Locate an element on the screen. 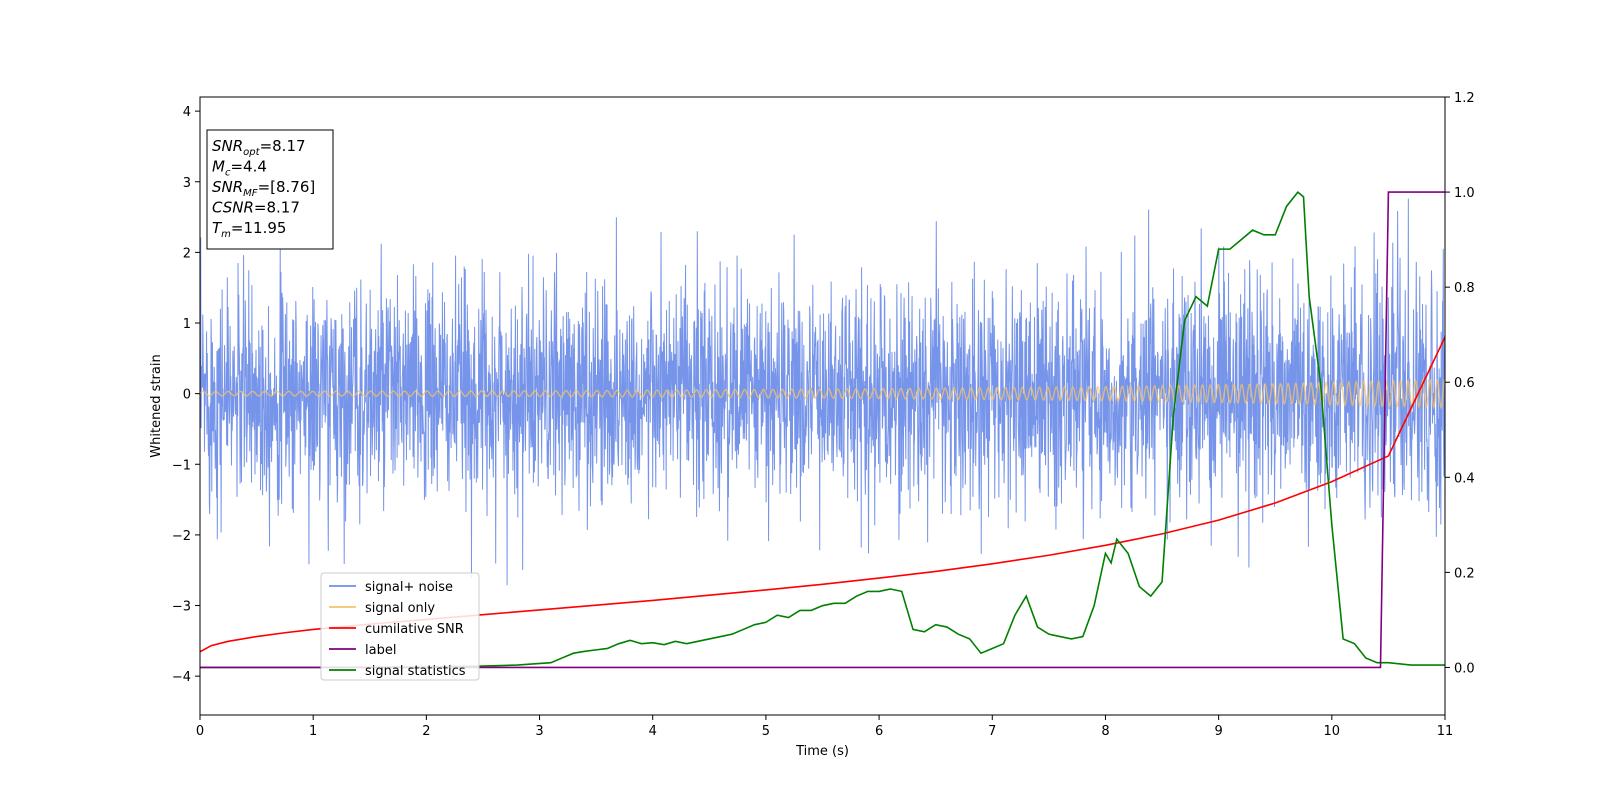 This screenshot has height=800, width=1600. legend-label: label is located at coordinates (380, 650).